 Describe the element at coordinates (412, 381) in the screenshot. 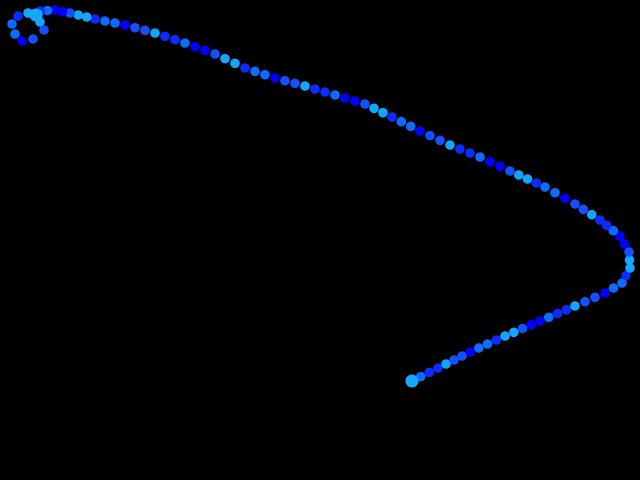

I see `trail-start-dot` at that location.